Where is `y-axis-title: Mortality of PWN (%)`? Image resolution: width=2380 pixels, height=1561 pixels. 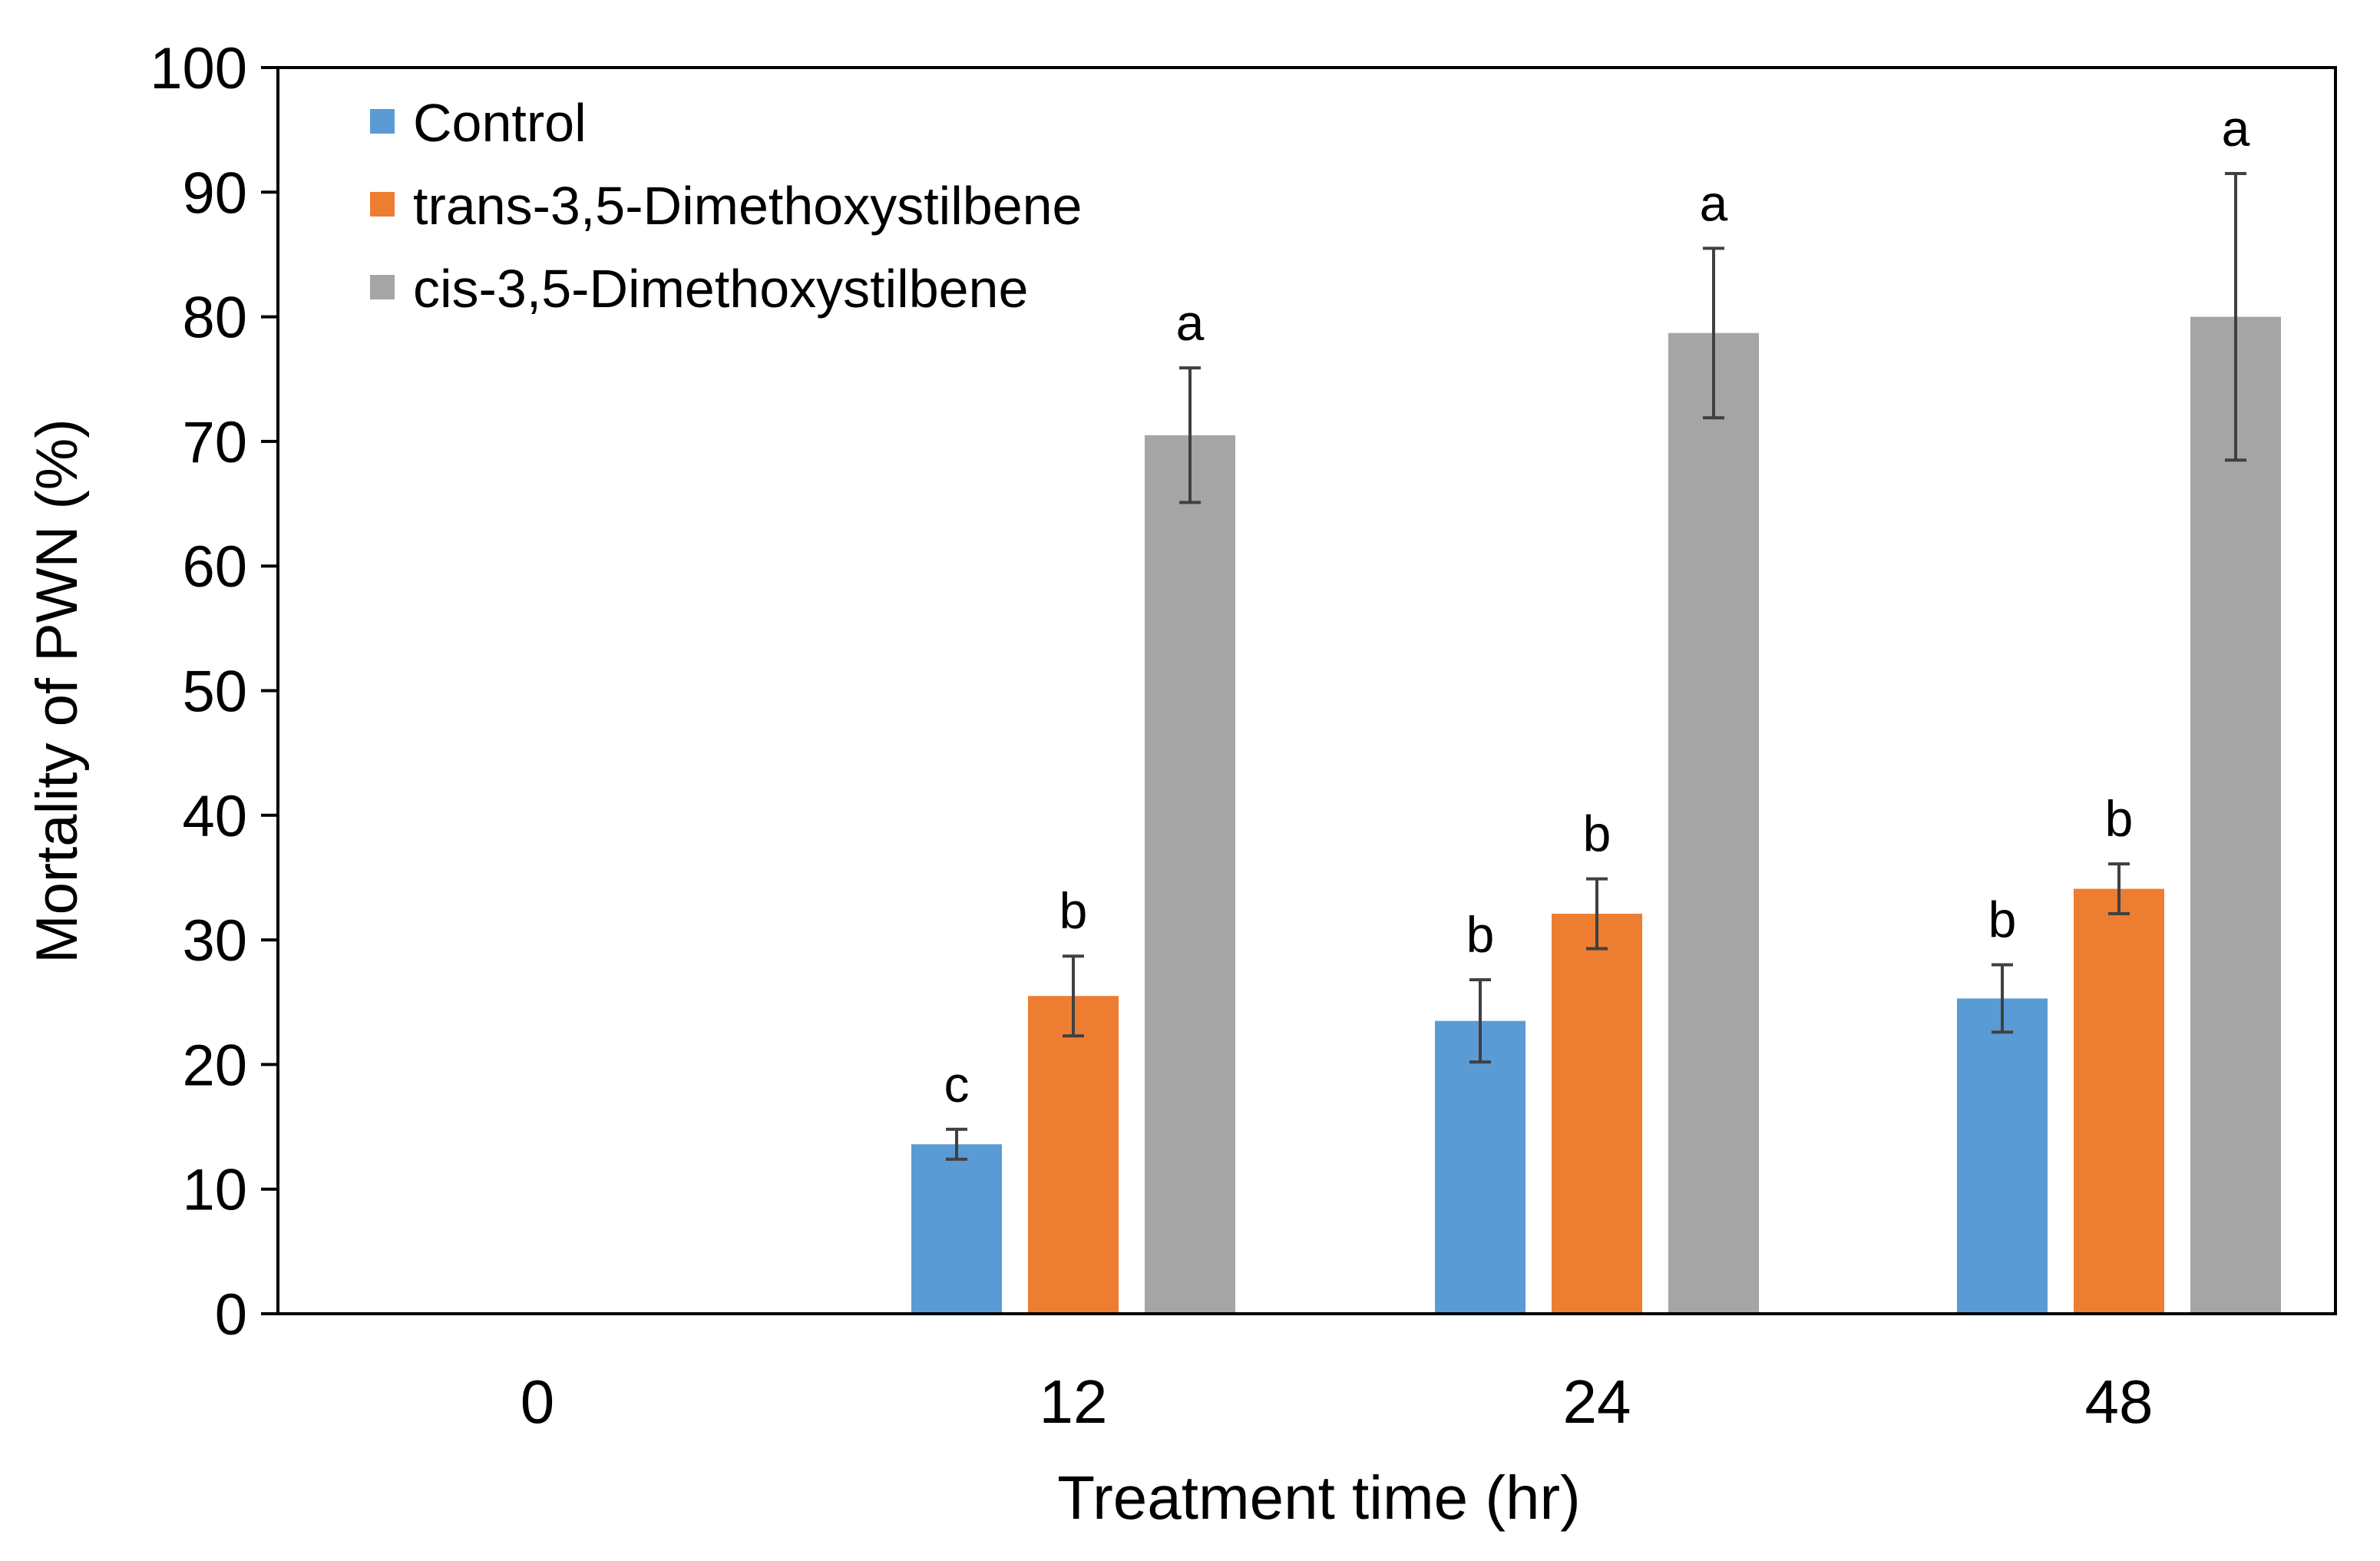
y-axis-title: Mortality of PWN (%) is located at coordinates (57, 690).